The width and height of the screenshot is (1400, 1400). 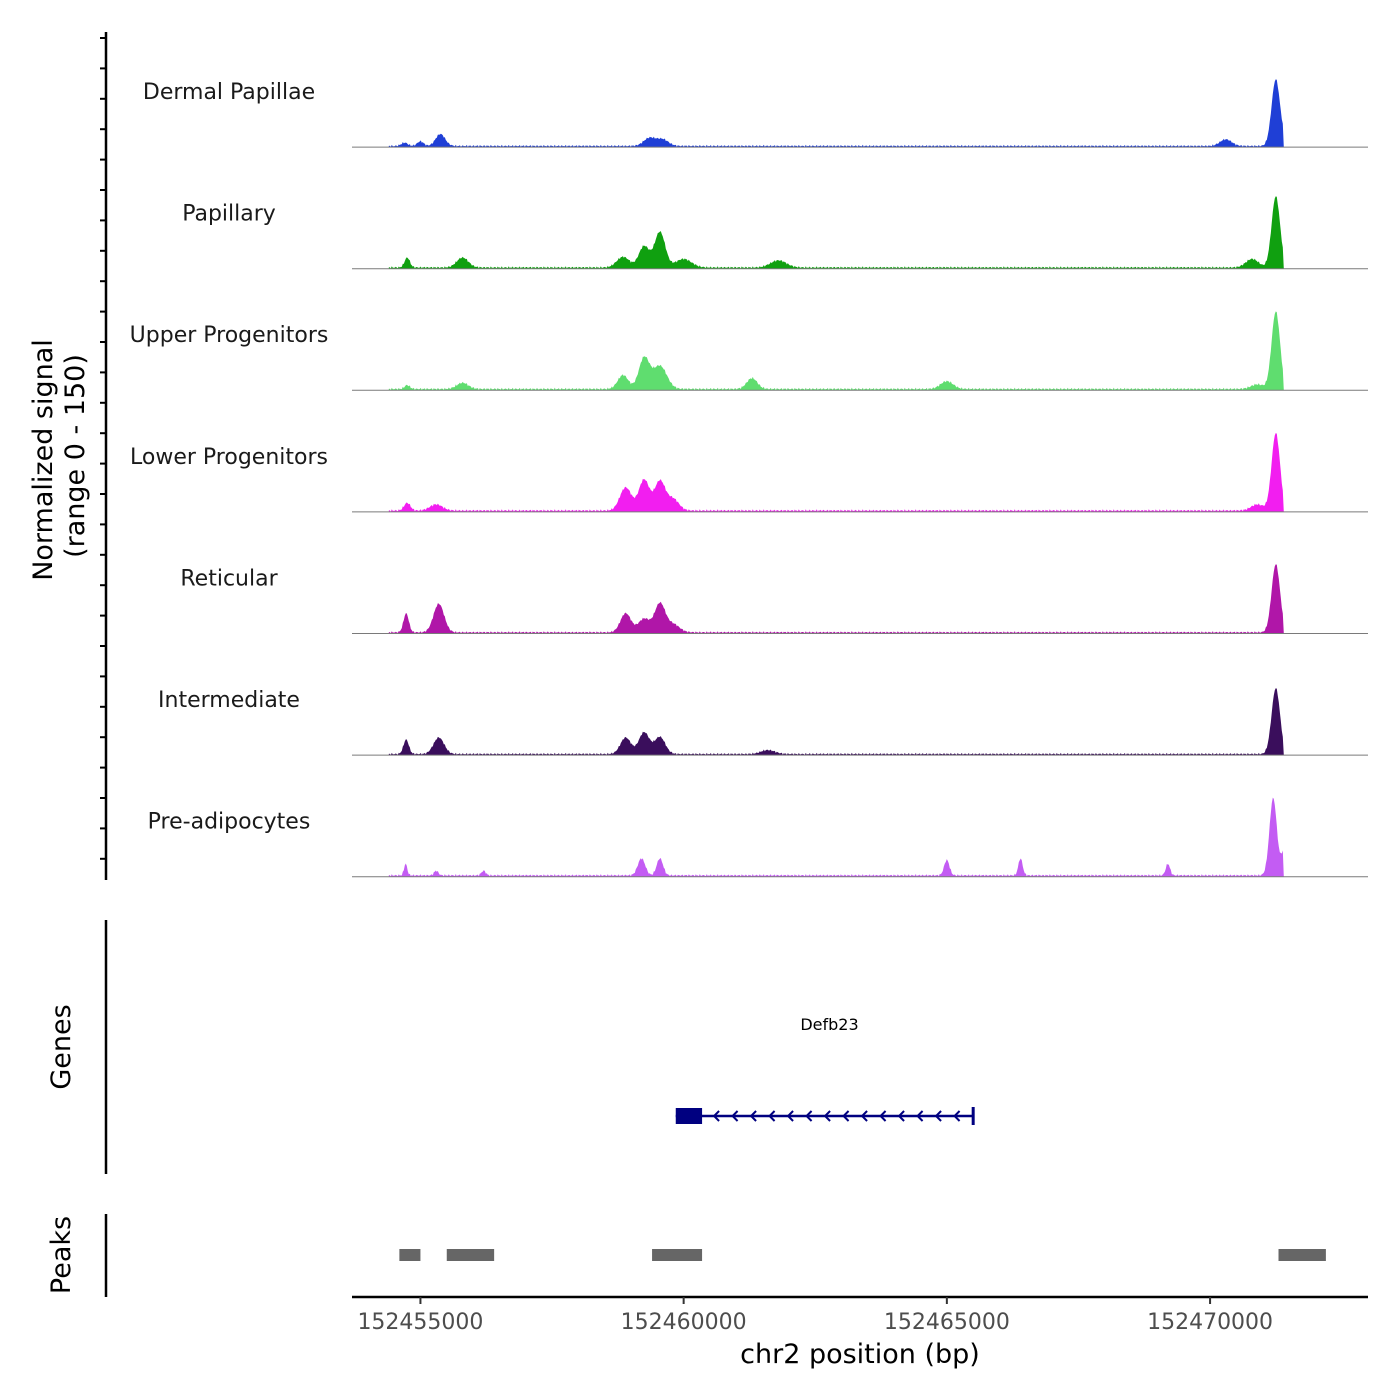 What do you see at coordinates (229, 335) in the screenshot?
I see `track-label-upper-progenitors: Upper Progenitors` at bounding box center [229, 335].